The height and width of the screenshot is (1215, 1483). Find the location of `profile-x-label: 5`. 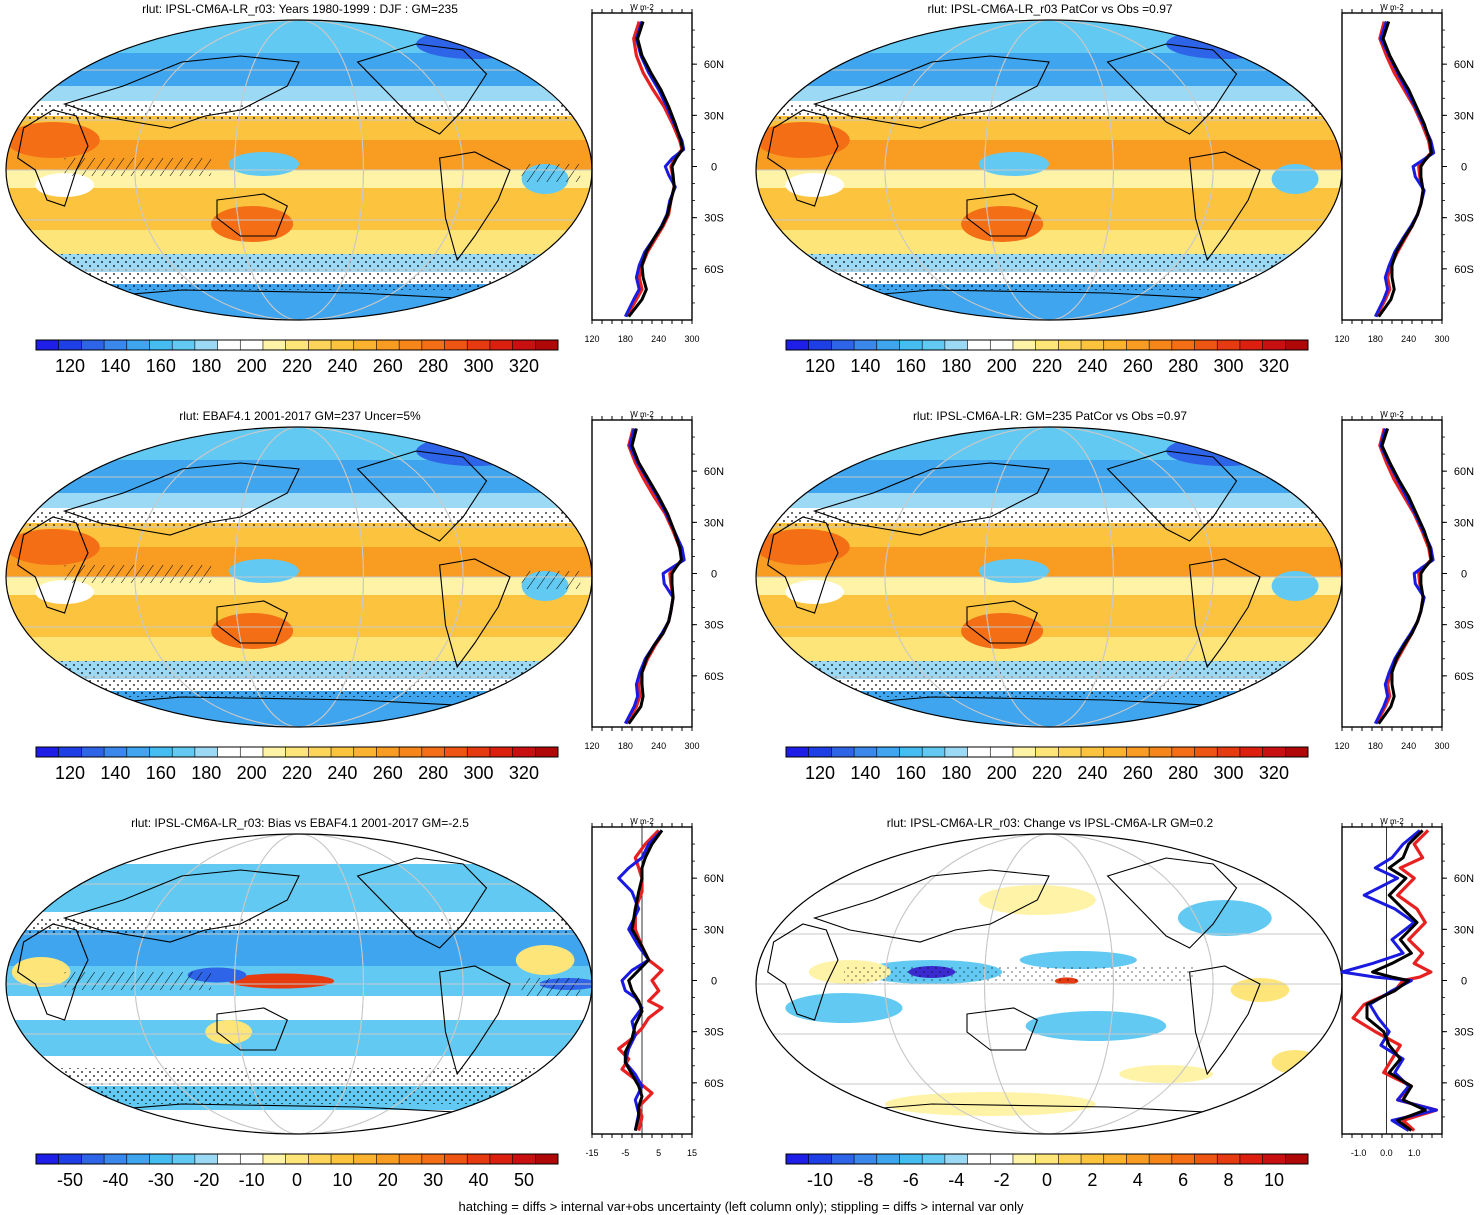

profile-x-label: 5 is located at coordinates (658, 1153).